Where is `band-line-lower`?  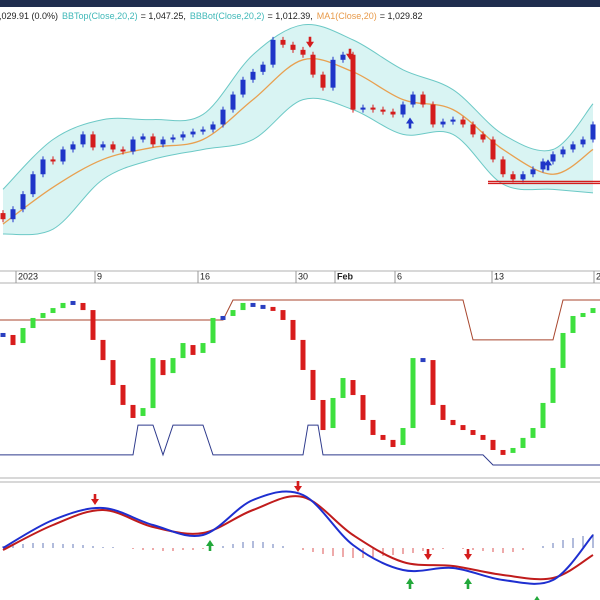 band-line-lower is located at coordinates (300, 445).